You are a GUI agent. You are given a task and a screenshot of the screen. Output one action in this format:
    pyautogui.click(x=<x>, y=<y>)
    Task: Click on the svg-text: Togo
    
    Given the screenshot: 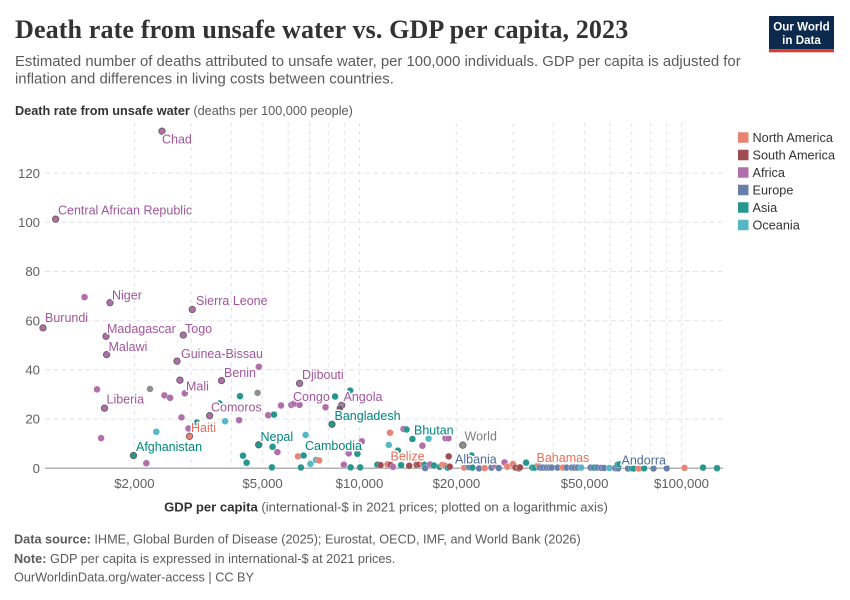 What is the action you would take?
    pyautogui.click(x=198, y=329)
    